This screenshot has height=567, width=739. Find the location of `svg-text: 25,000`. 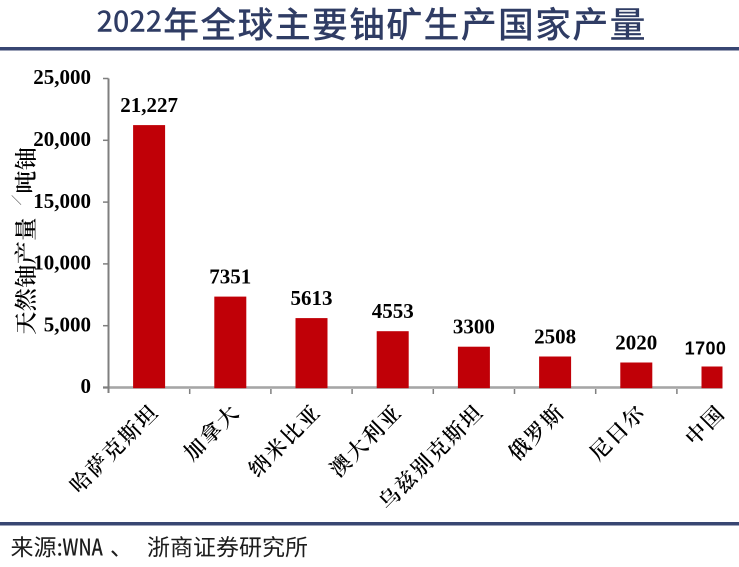

svg-text: 25,000 is located at coordinates (62, 77).